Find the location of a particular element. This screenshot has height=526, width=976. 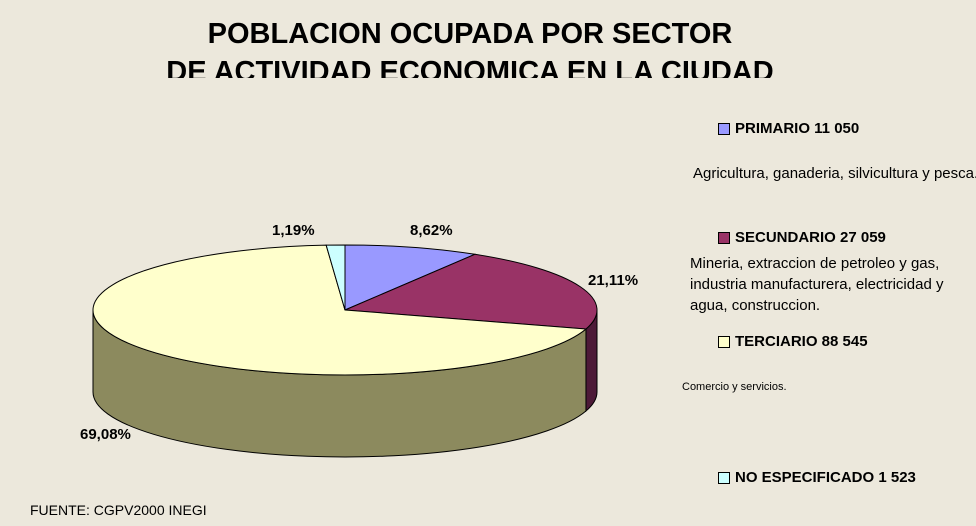

legend-description: Comercio y servicios. is located at coordinates (734, 387).